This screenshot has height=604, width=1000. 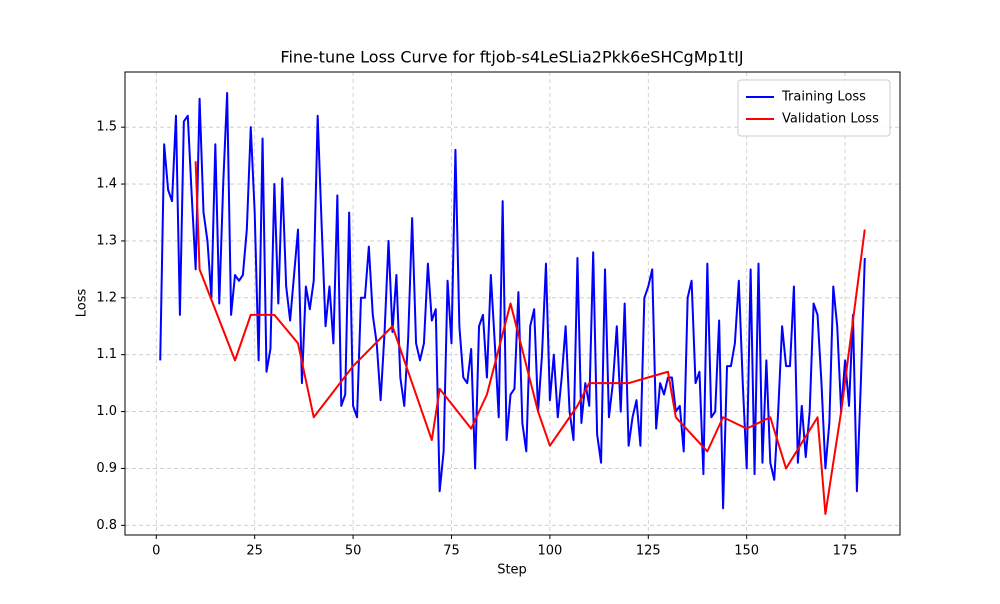 I want to click on legend-box, so click(x=814, y=108).